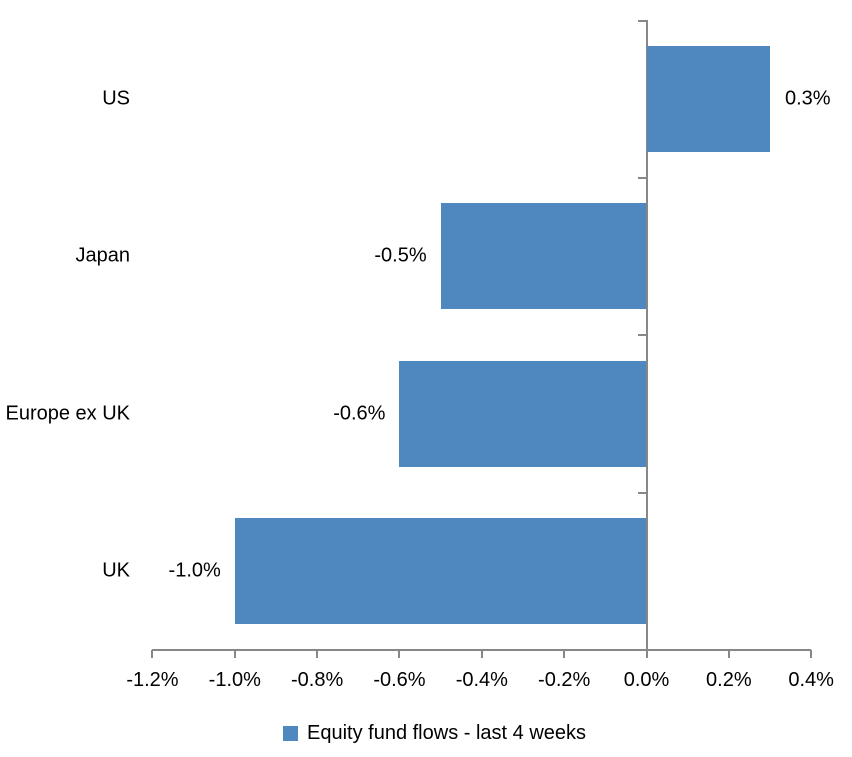  What do you see at coordinates (646, 339) in the screenshot?
I see `zero-axis-line` at bounding box center [646, 339].